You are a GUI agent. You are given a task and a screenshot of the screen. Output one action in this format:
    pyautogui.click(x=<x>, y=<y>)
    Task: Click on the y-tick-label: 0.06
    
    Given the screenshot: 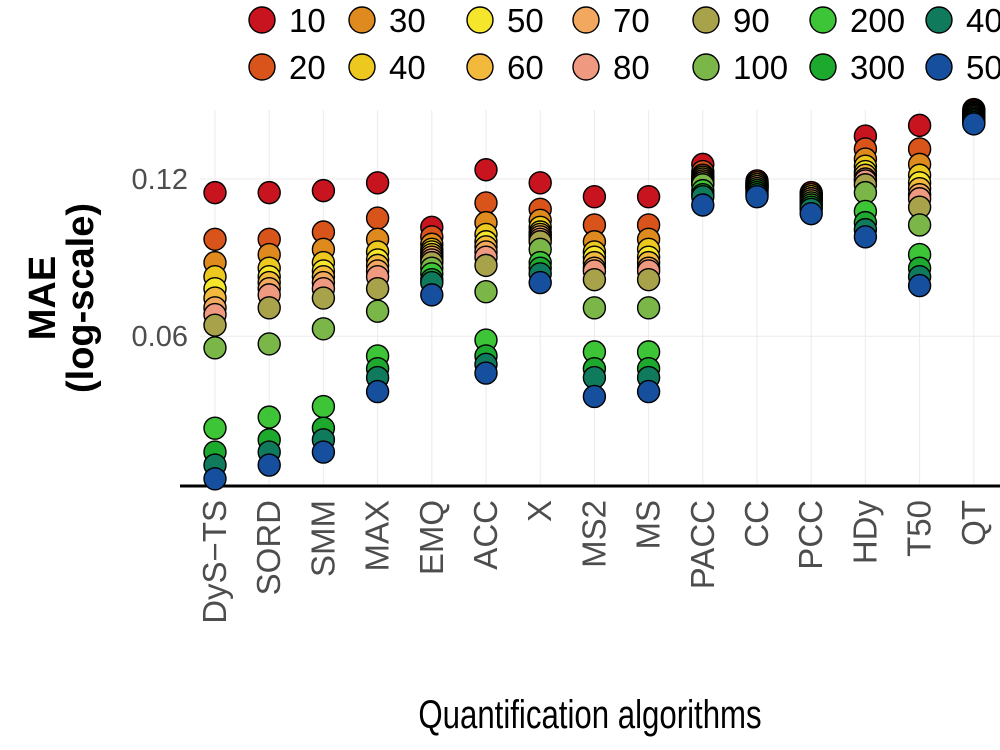 What is the action you would take?
    pyautogui.click(x=160, y=337)
    